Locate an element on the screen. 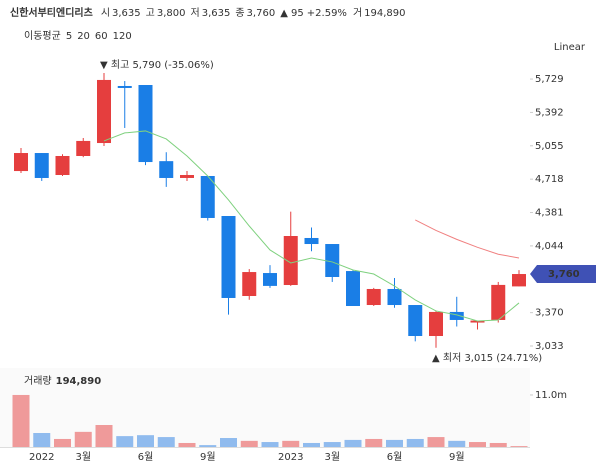 The height and width of the screenshot is (469, 600). volume-label: 거 is located at coordinates (357, 13).